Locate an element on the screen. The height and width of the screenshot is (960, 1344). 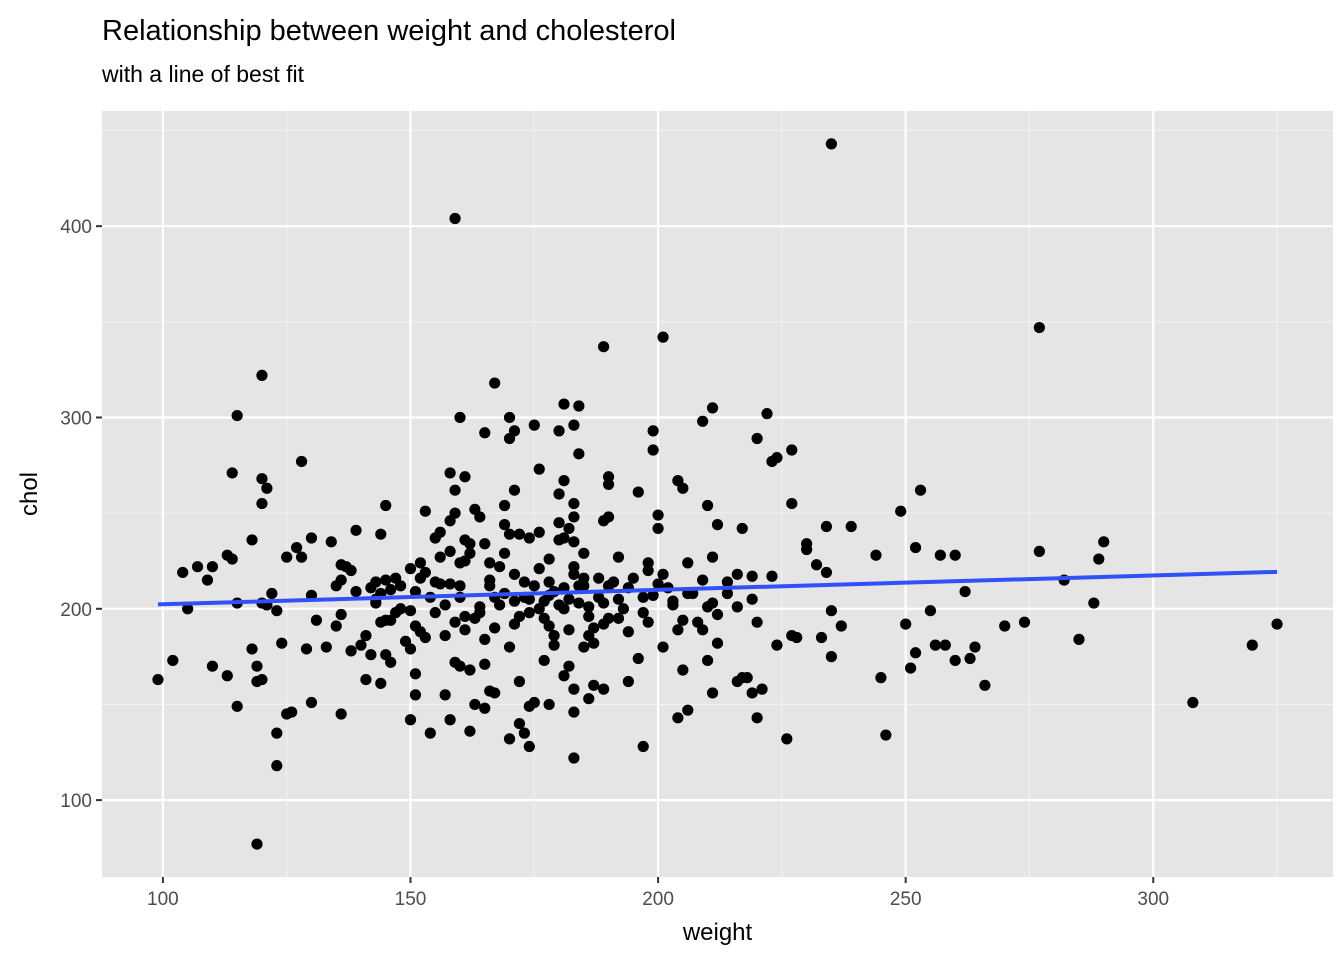
y-tick-label: 400 is located at coordinates (76, 227).